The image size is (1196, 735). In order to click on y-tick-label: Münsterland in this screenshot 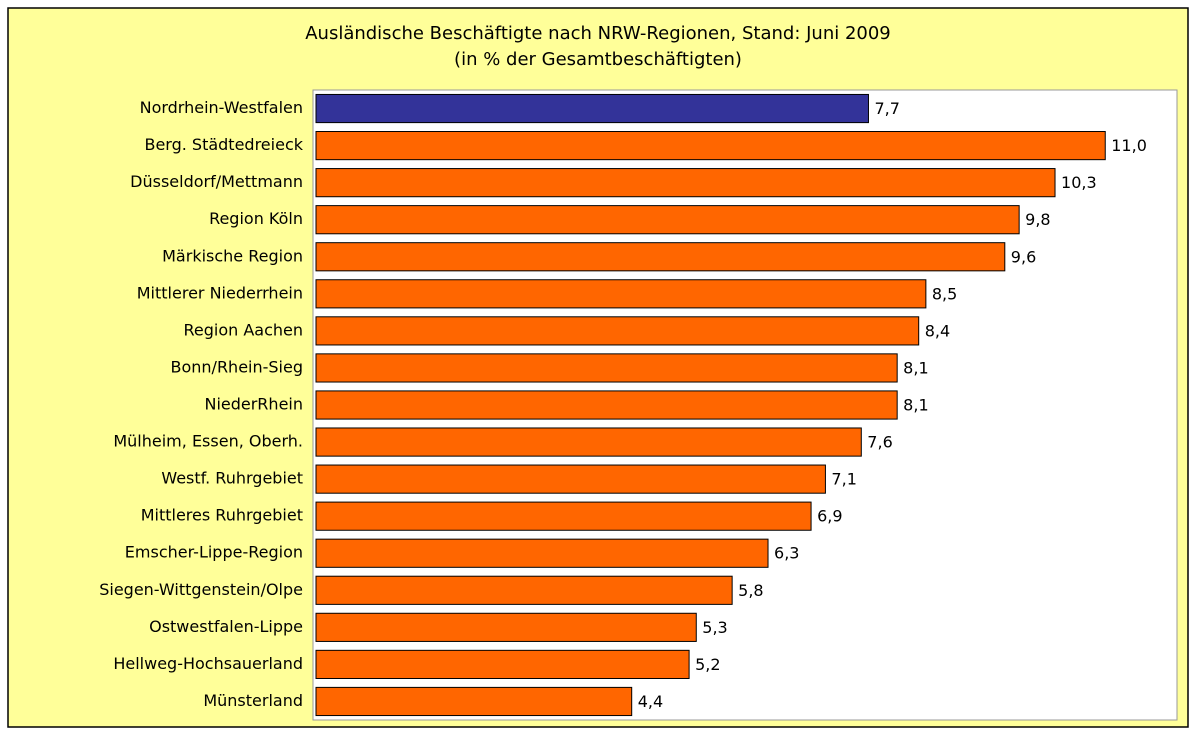, I will do `click(253, 700)`.